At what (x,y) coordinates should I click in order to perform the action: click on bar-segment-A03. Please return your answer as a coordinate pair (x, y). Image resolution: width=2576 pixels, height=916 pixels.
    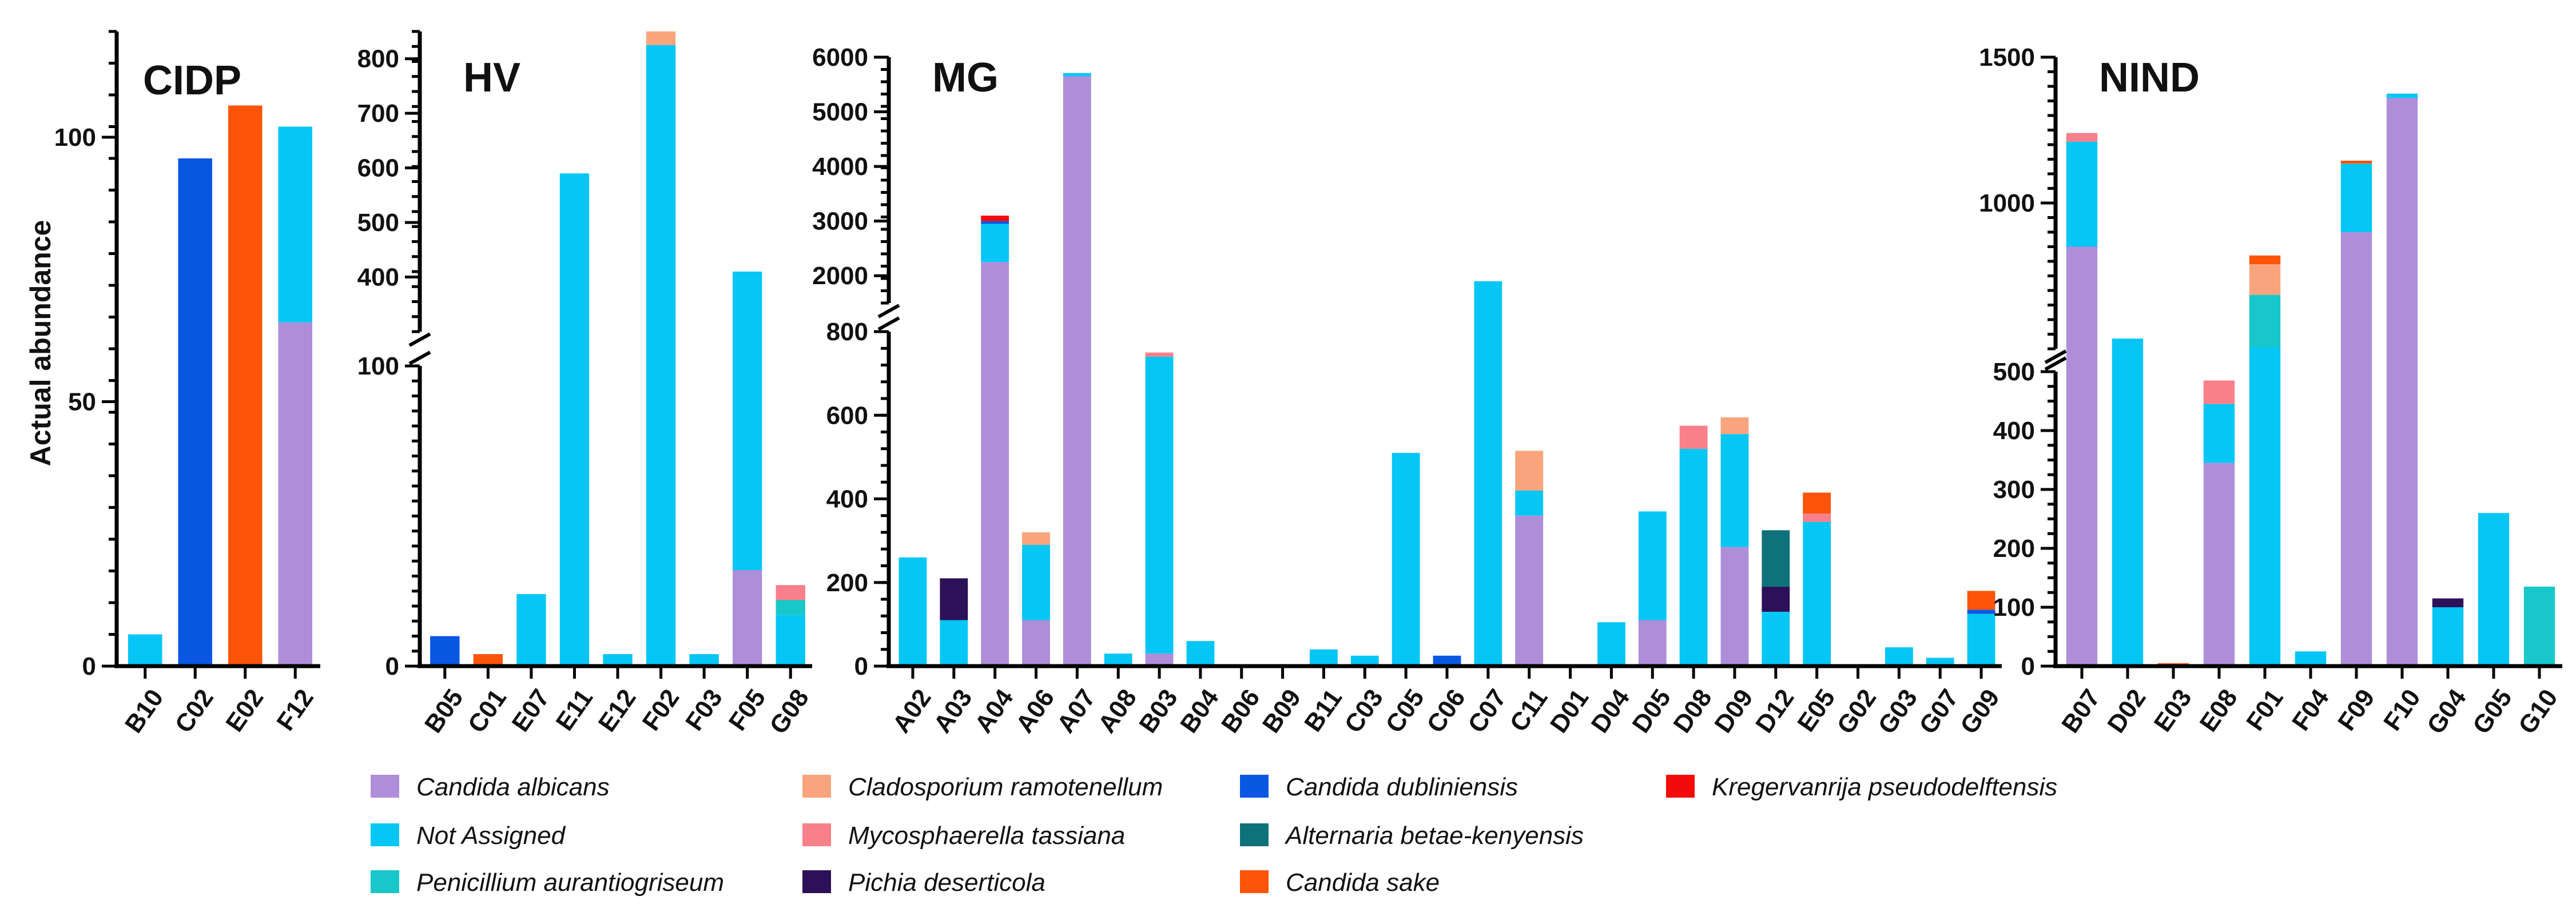
    Looking at the image, I should click on (954, 643).